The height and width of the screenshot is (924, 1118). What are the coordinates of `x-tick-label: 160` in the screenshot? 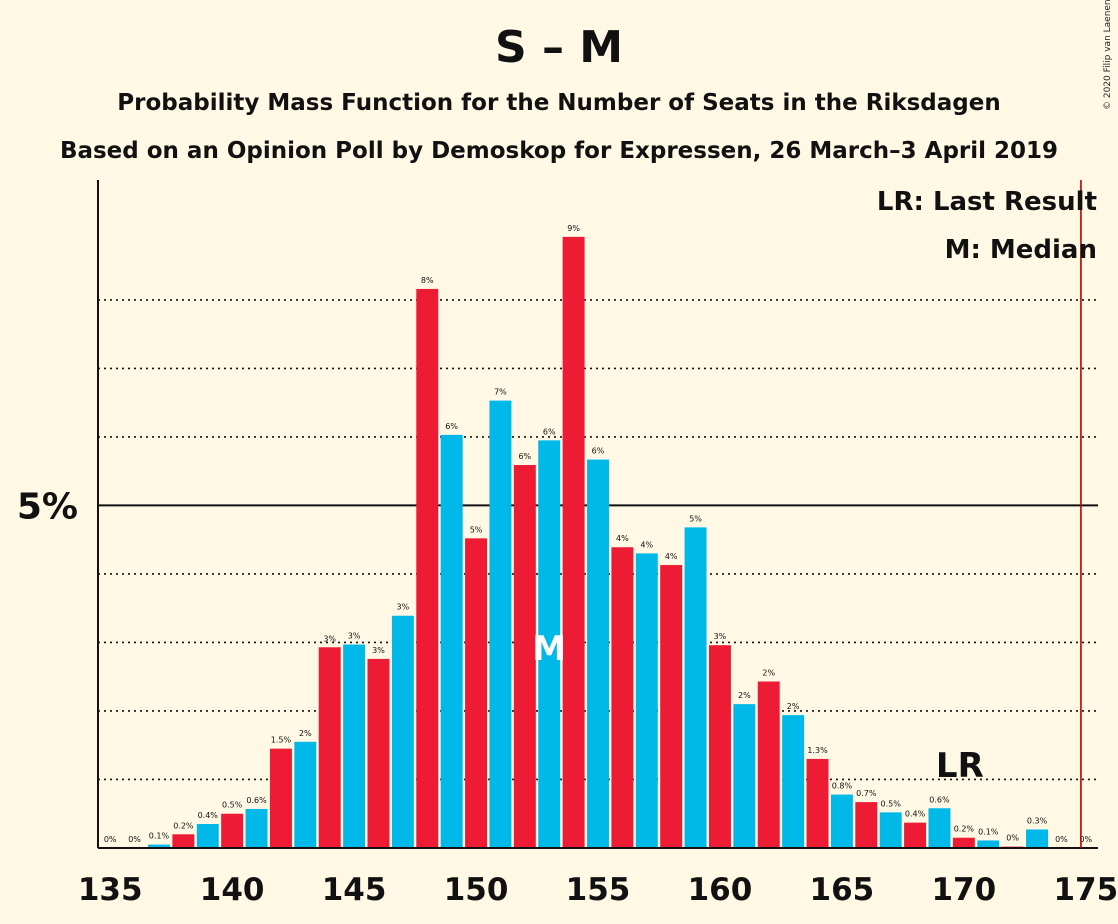 It's located at (720, 890).